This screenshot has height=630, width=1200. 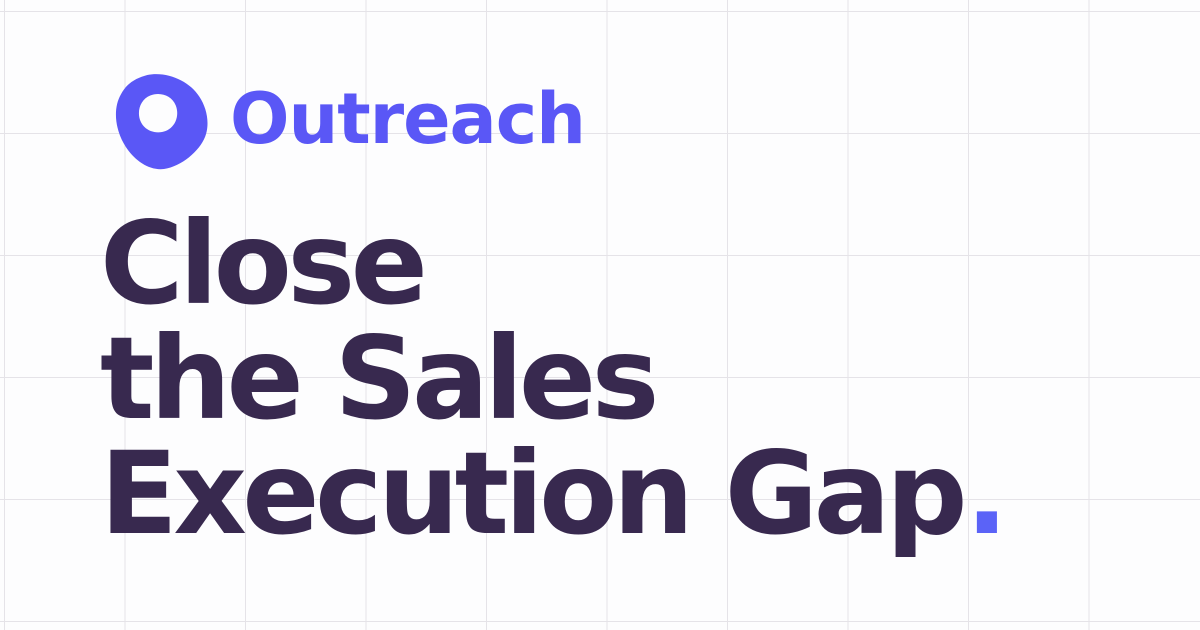 What do you see at coordinates (162, 122) in the screenshot?
I see `outreach-logo-icon` at bounding box center [162, 122].